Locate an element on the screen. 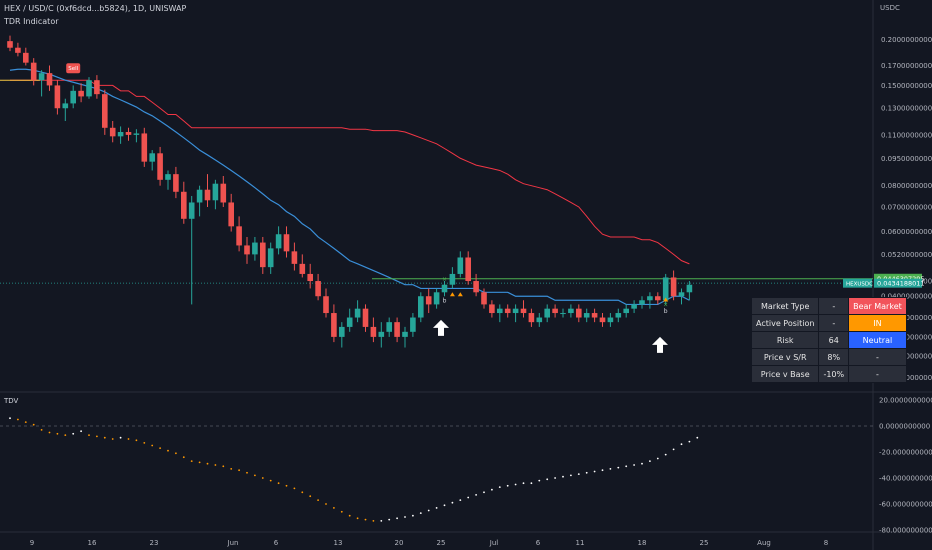 Image resolution: width=932 pixels, height=550 pixels. time-tick-label: 25 is located at coordinates (704, 543).